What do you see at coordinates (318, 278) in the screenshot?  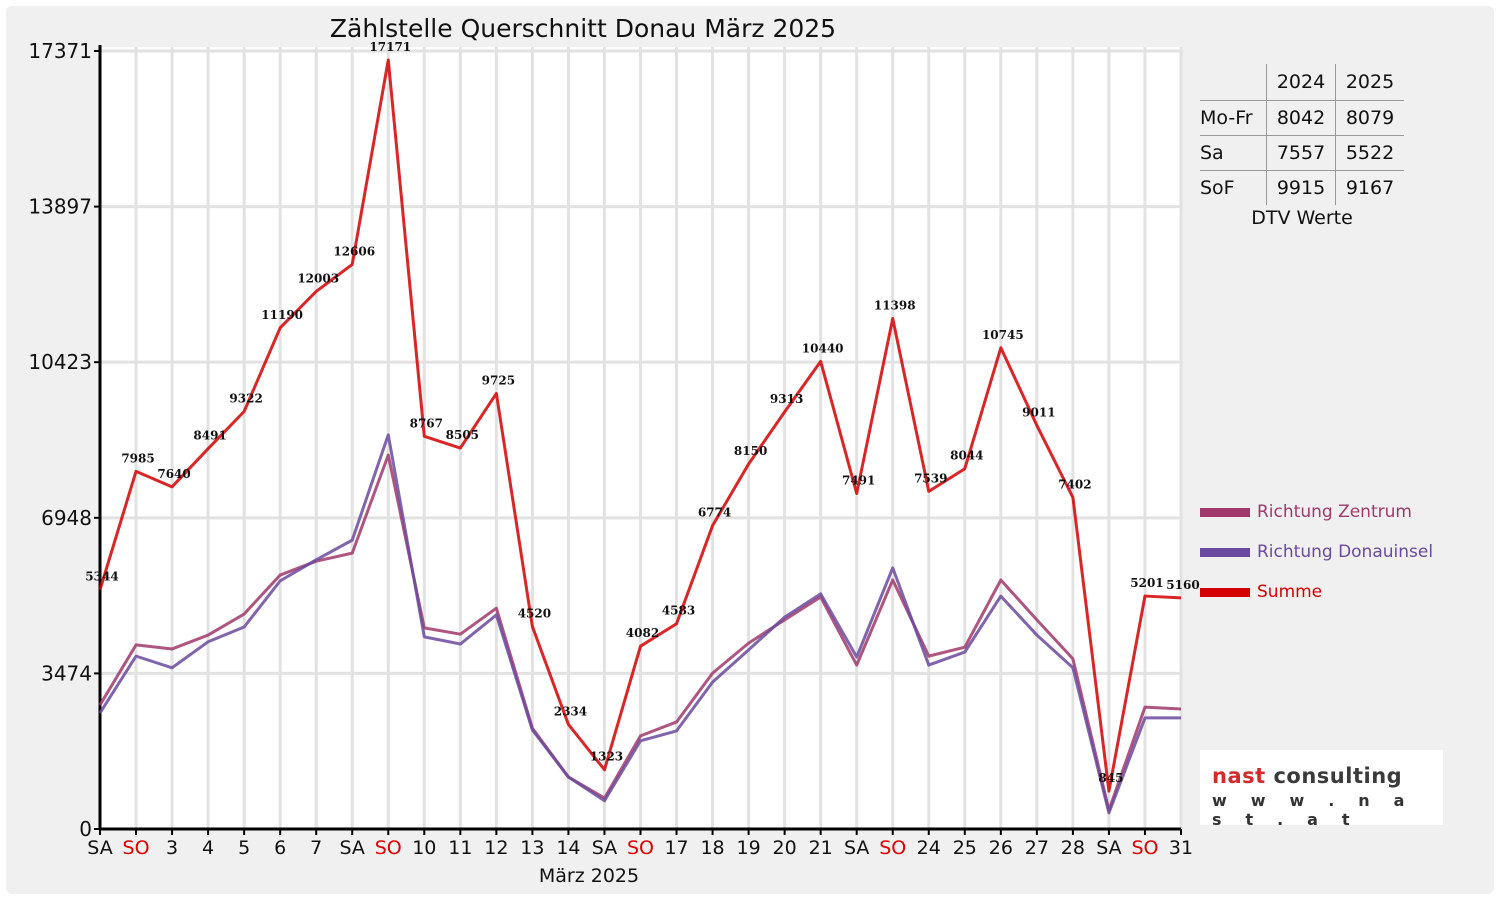 I see `data-label: 12003` at bounding box center [318, 278].